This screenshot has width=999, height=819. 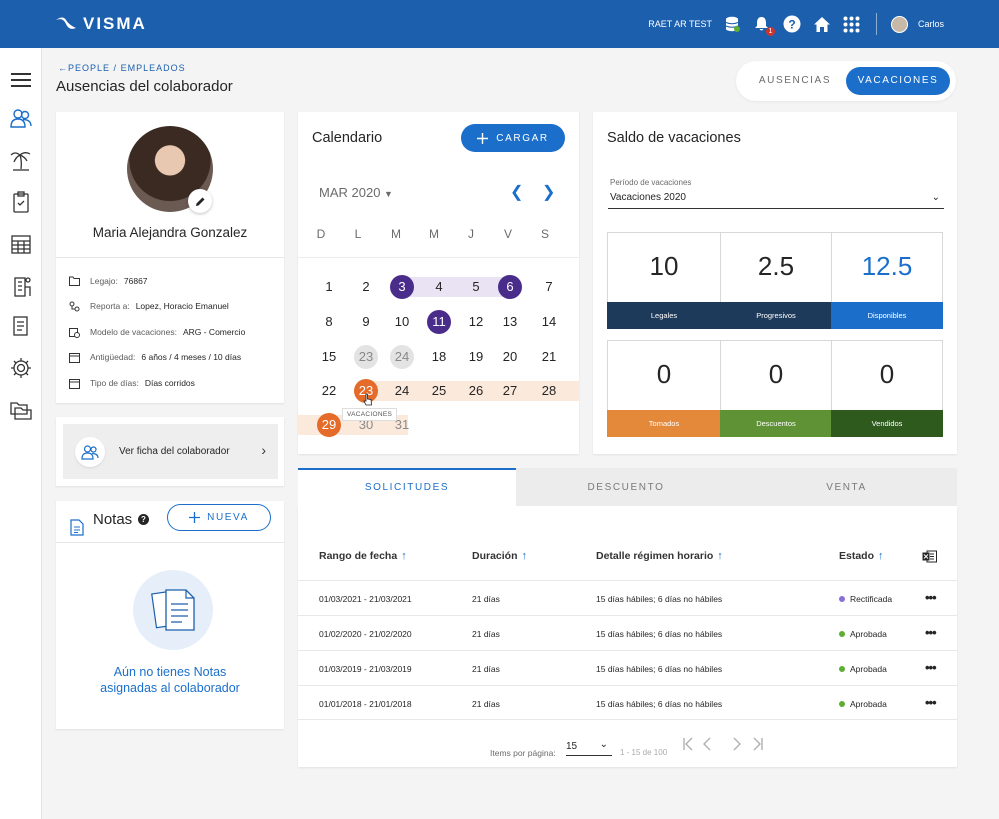 I want to click on bell-icon: 1, so click(x=763, y=25).